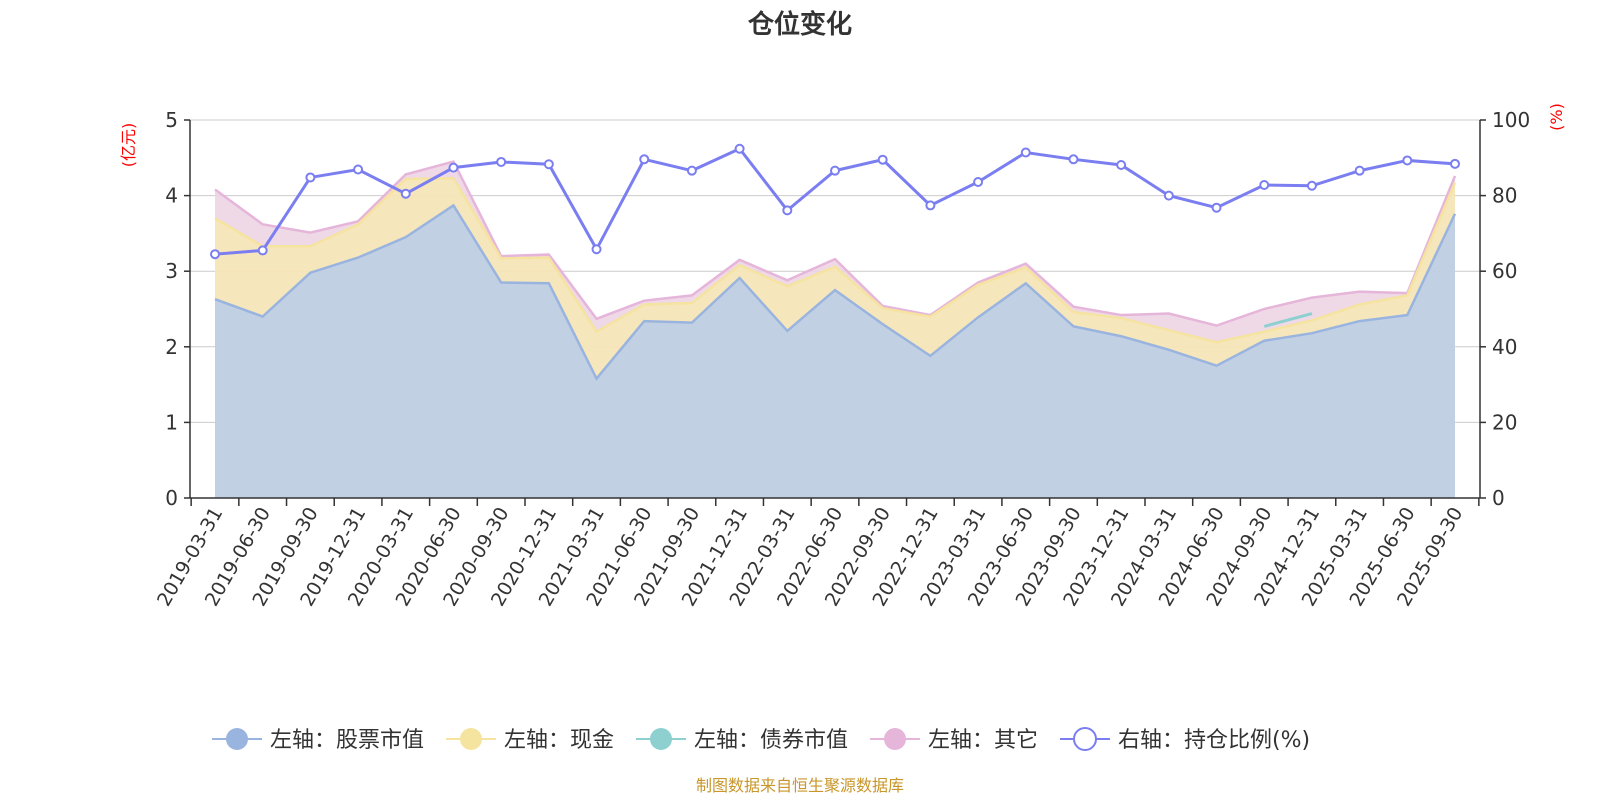 This screenshot has height=800, width=1600. What do you see at coordinates (799, 24) in the screenshot?
I see `chart-title: 仓位变化` at bounding box center [799, 24].